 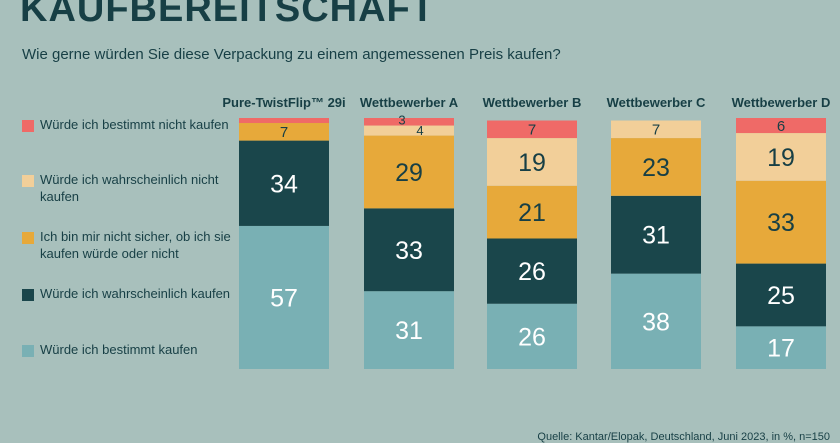 What do you see at coordinates (409, 102) in the screenshot?
I see `category-label: Wettbewerber A` at bounding box center [409, 102].